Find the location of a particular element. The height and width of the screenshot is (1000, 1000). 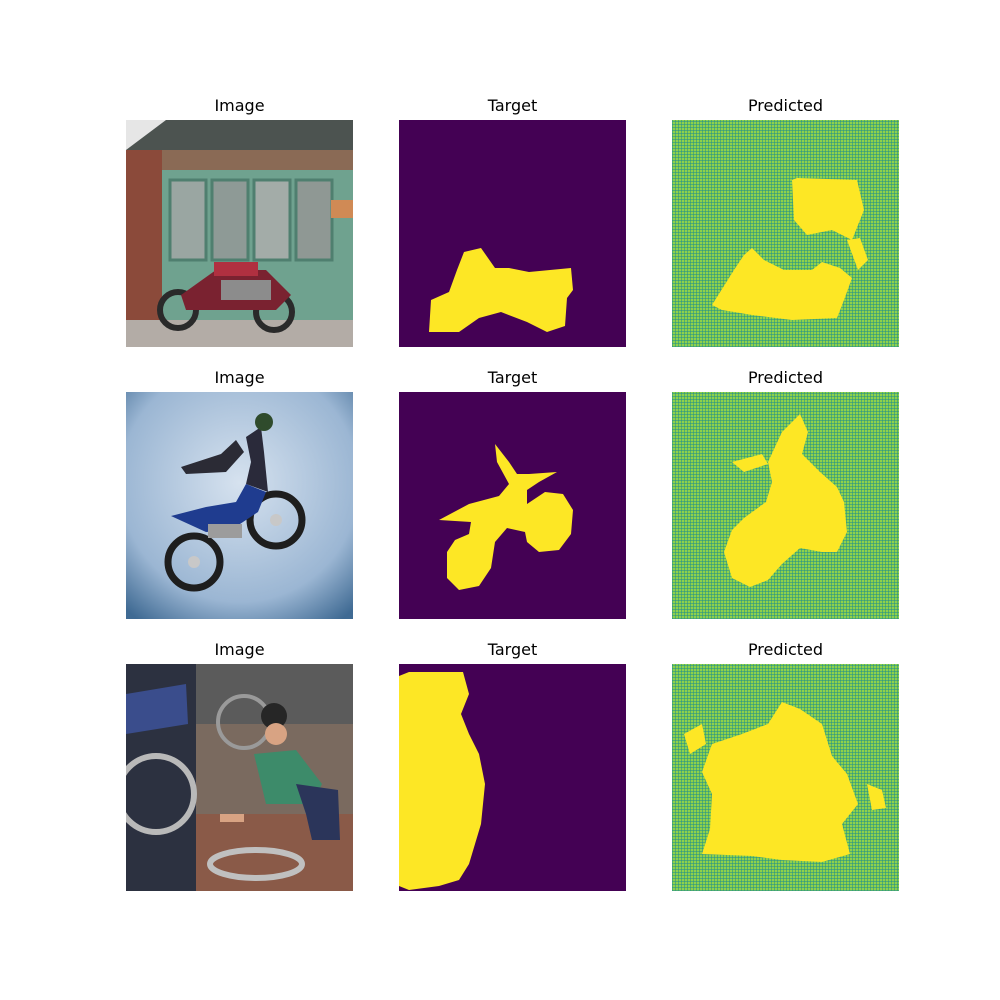

image-title-2: Image is located at coordinates (239, 377).